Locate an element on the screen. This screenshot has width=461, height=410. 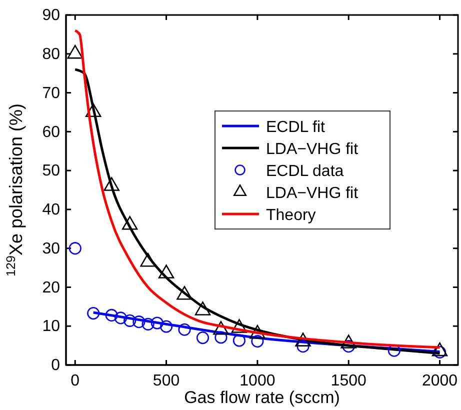
y-tick-label: 70 is located at coordinates (51, 93).